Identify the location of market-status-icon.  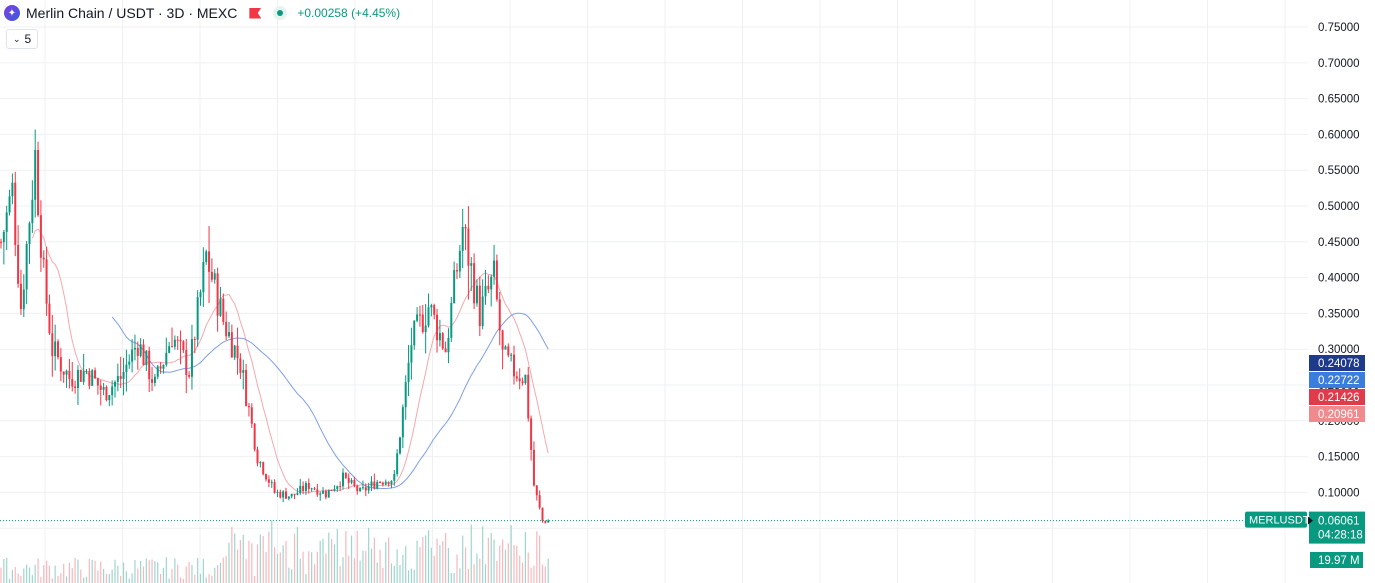
(280, 13).